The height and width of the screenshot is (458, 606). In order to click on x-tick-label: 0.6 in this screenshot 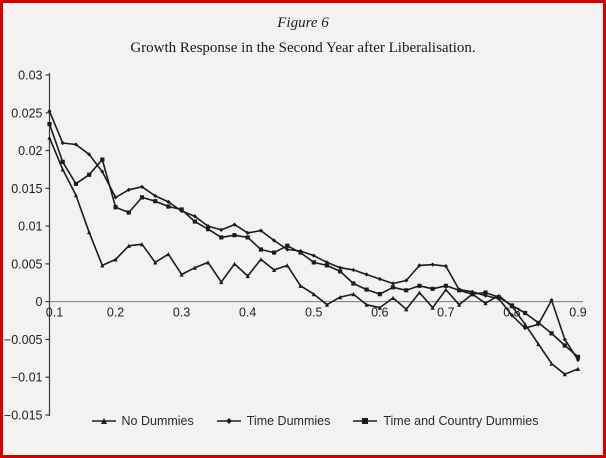, I will do `click(379, 313)`.